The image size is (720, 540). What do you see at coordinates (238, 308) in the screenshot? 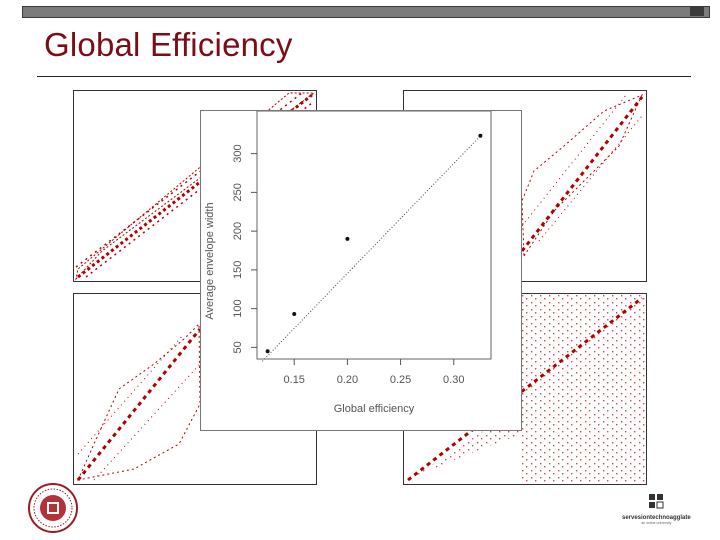
I see `y-tick-label: 100` at bounding box center [238, 308].